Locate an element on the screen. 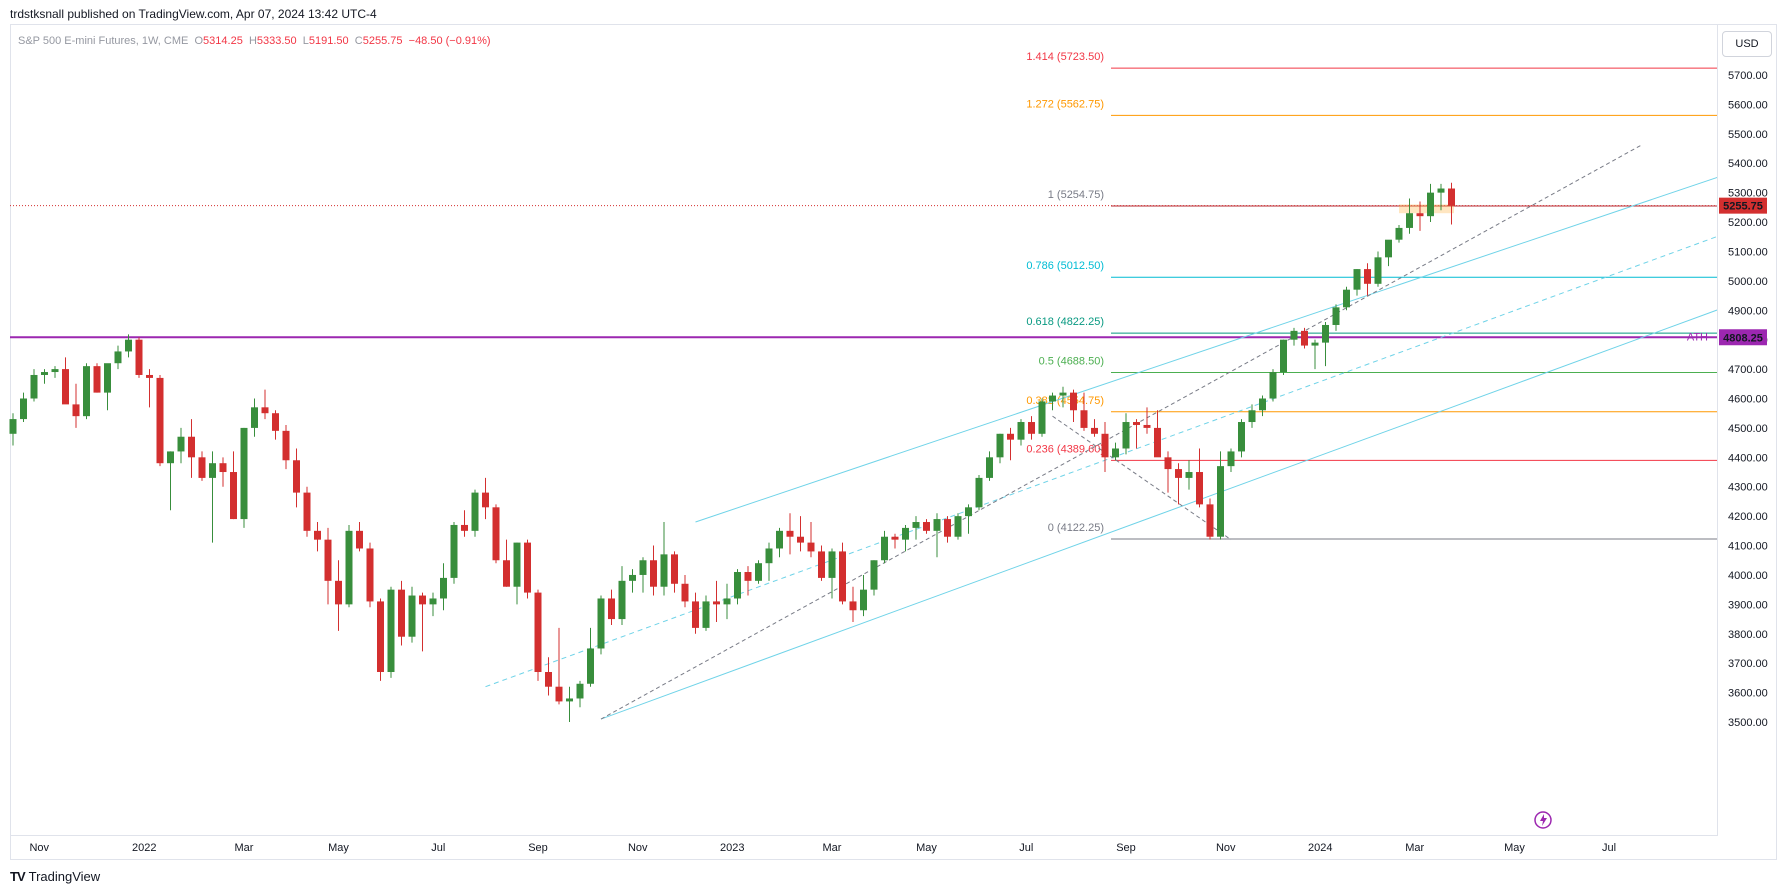 This screenshot has height=896, width=1787. symbol-name: S&P 500 E-mini Futures, 1W, CME is located at coordinates (103, 41).